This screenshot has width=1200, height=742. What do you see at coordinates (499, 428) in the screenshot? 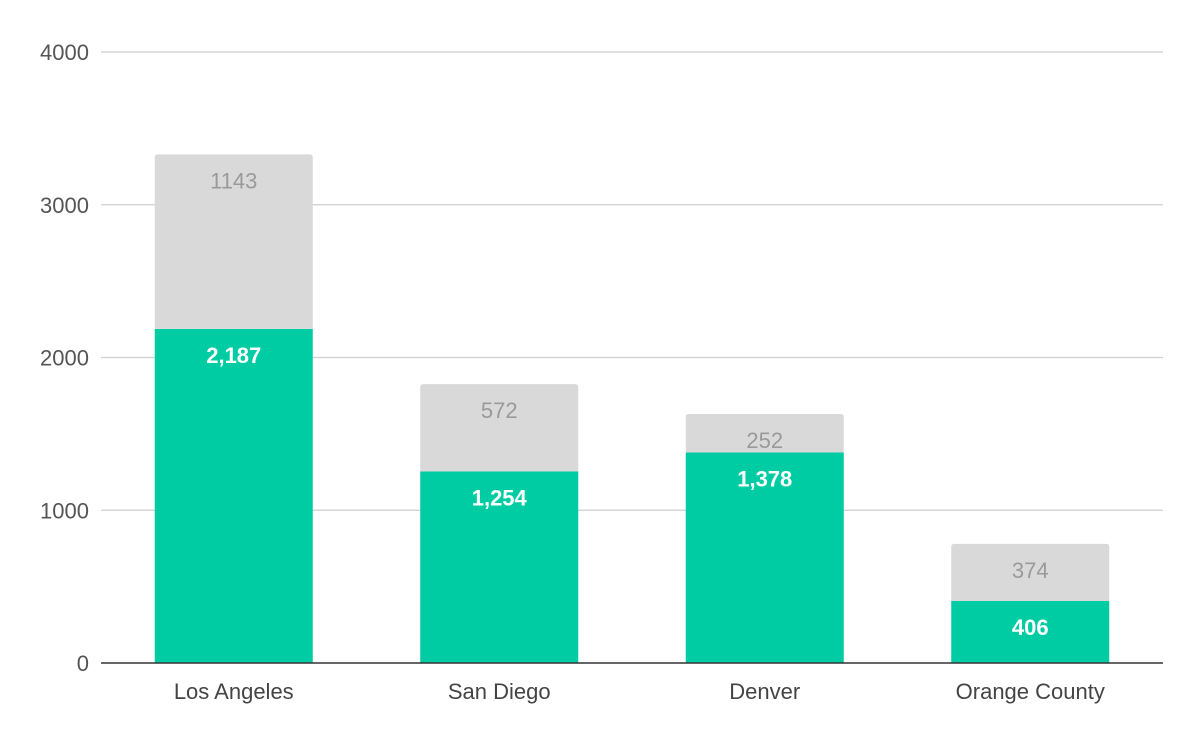
I see `bar-secondary-san-diego` at bounding box center [499, 428].